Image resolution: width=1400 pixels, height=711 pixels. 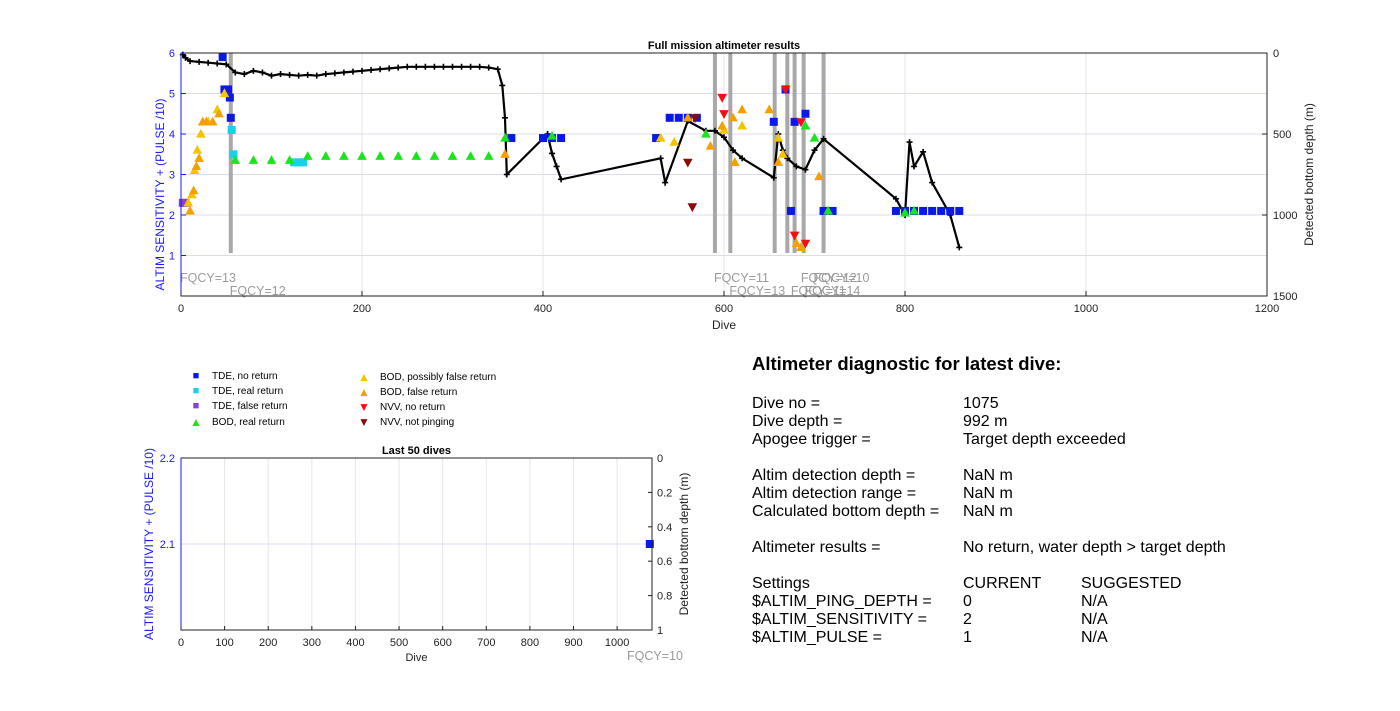 What do you see at coordinates (399, 643) in the screenshot?
I see `x-tick-label: 500` at bounding box center [399, 643].